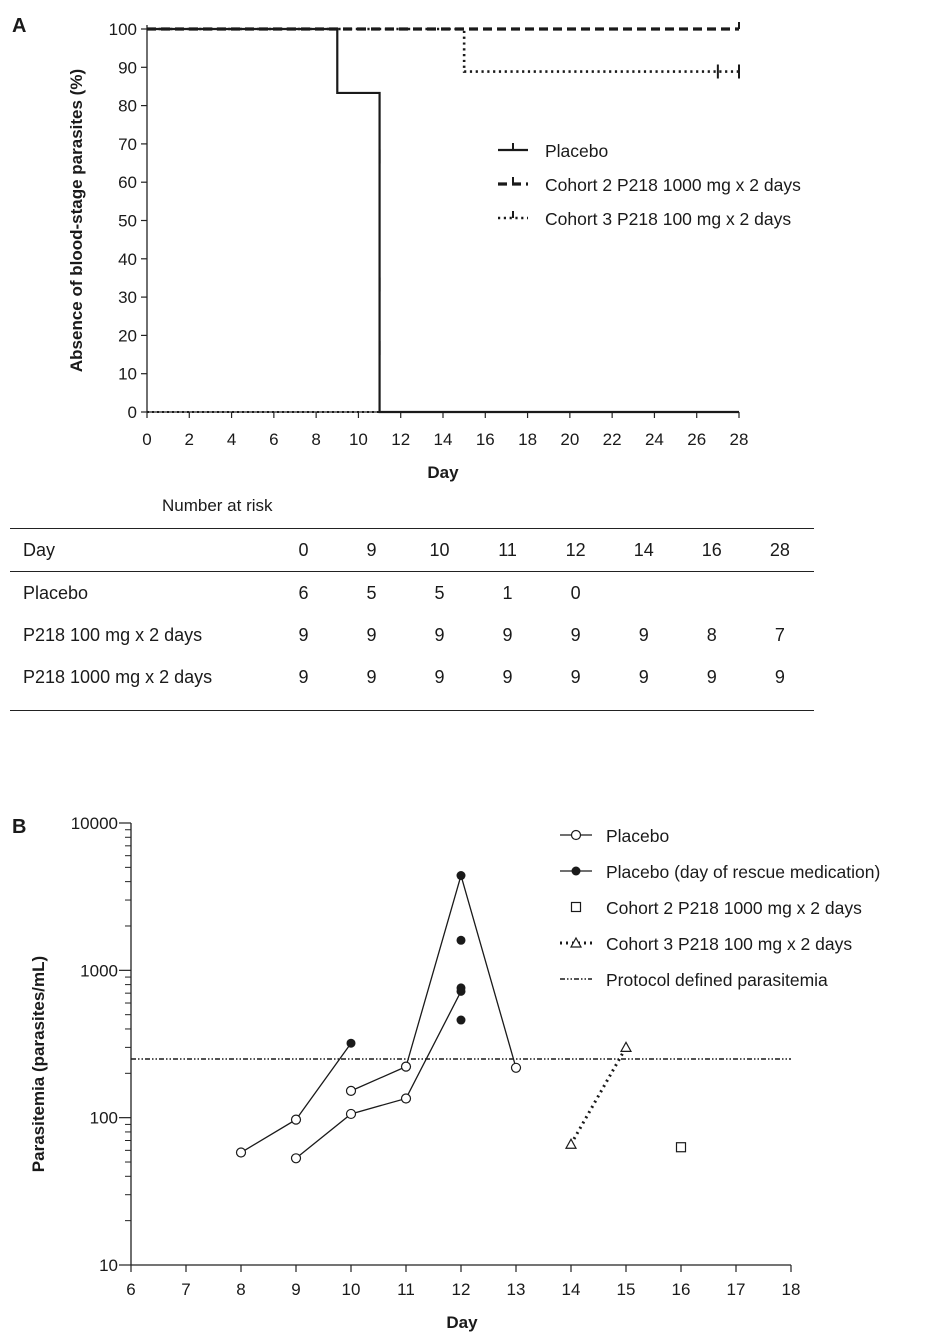 The image size is (930, 1332). What do you see at coordinates (127, 221) in the screenshot?
I see `y-tick-label: 50` at bounding box center [127, 221].